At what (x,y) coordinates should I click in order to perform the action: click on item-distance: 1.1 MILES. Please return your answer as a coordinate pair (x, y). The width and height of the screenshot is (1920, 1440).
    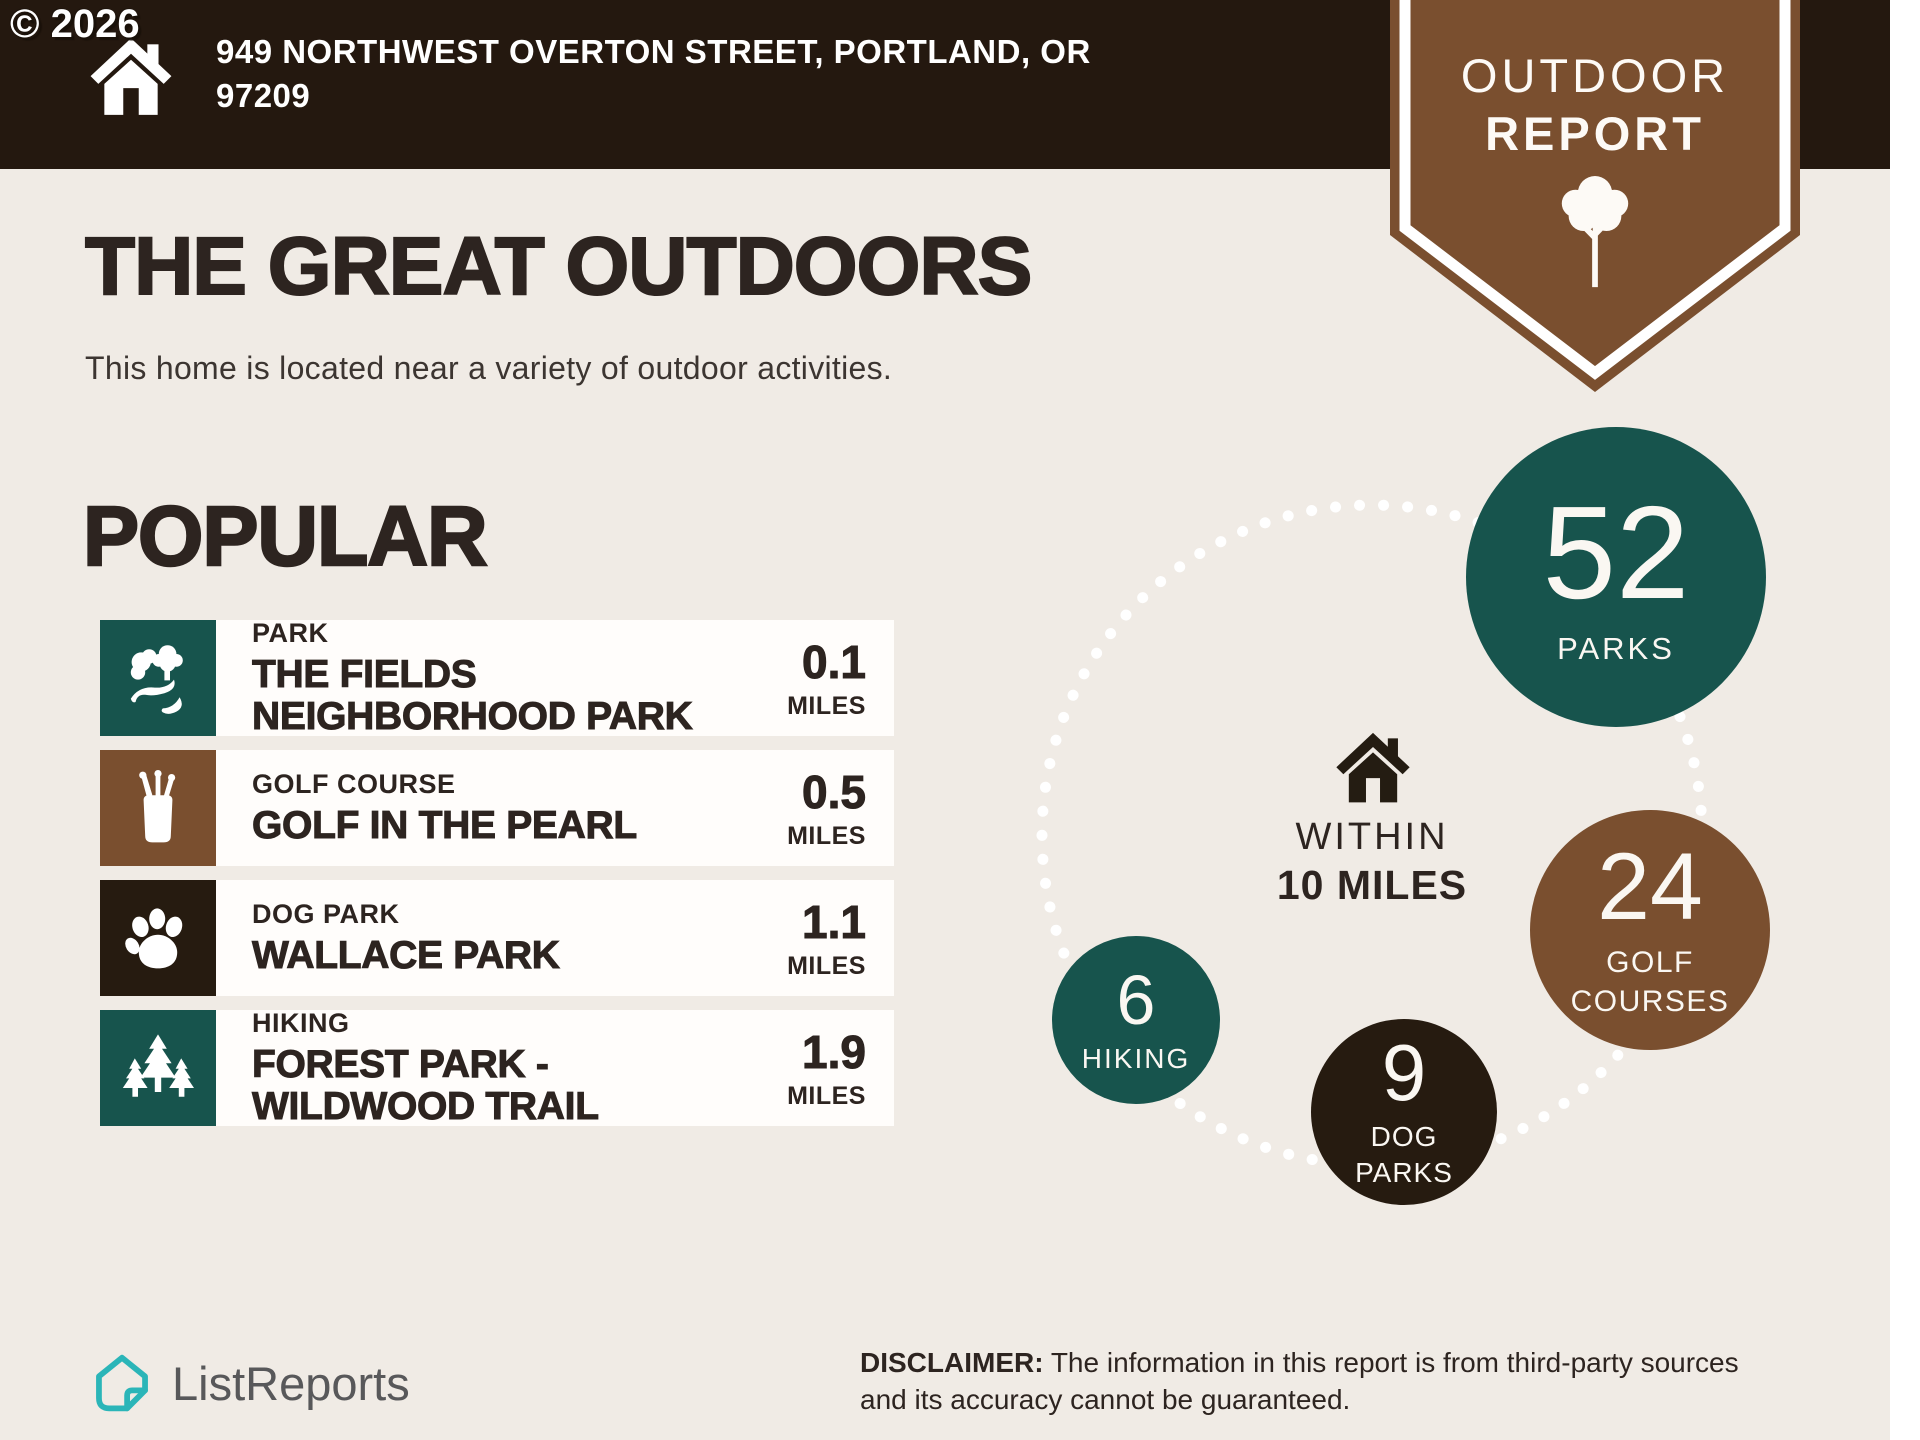
    Looking at the image, I should click on (800, 938).